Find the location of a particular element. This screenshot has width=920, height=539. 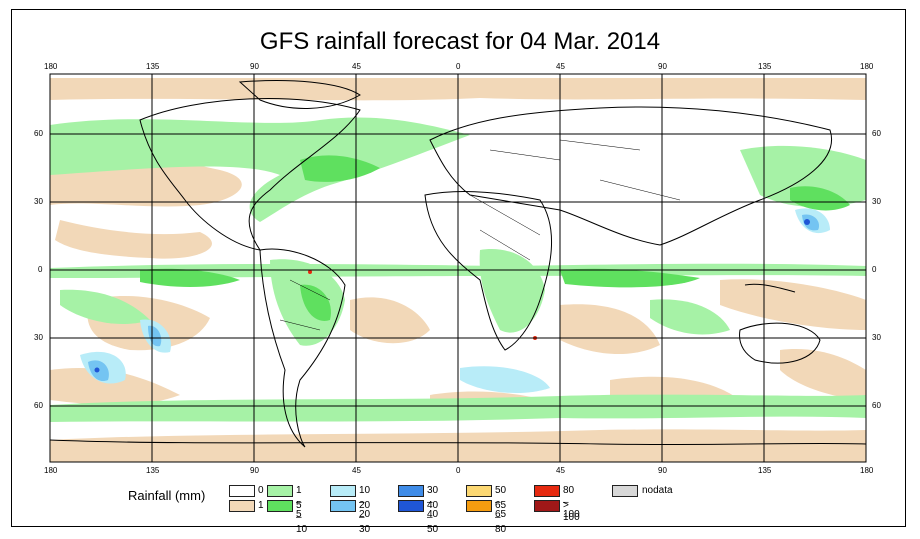

legend-label: 1 is located at coordinates (261, 505).